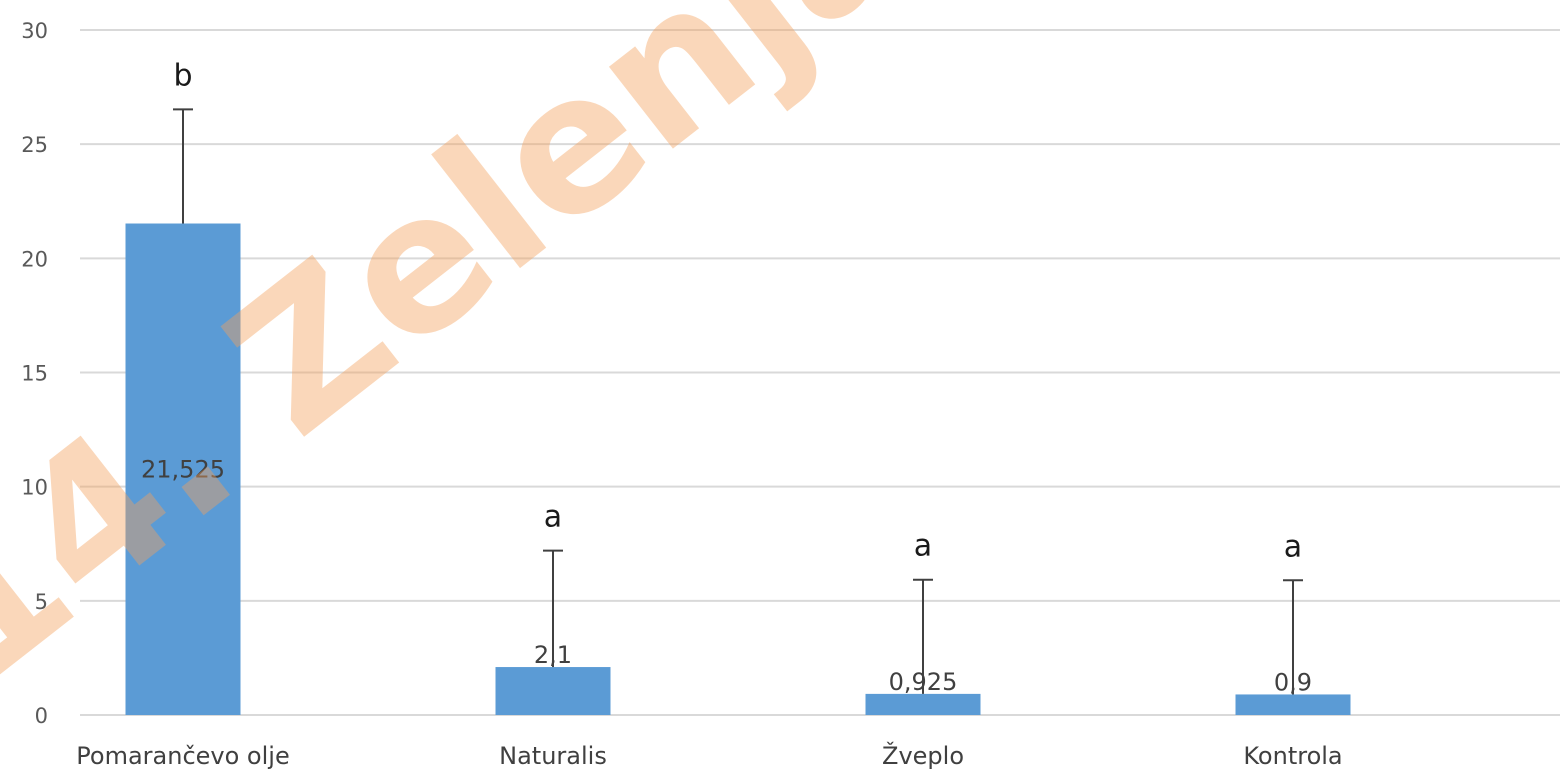  I want to click on y-tick-label: 10, so click(34, 488).